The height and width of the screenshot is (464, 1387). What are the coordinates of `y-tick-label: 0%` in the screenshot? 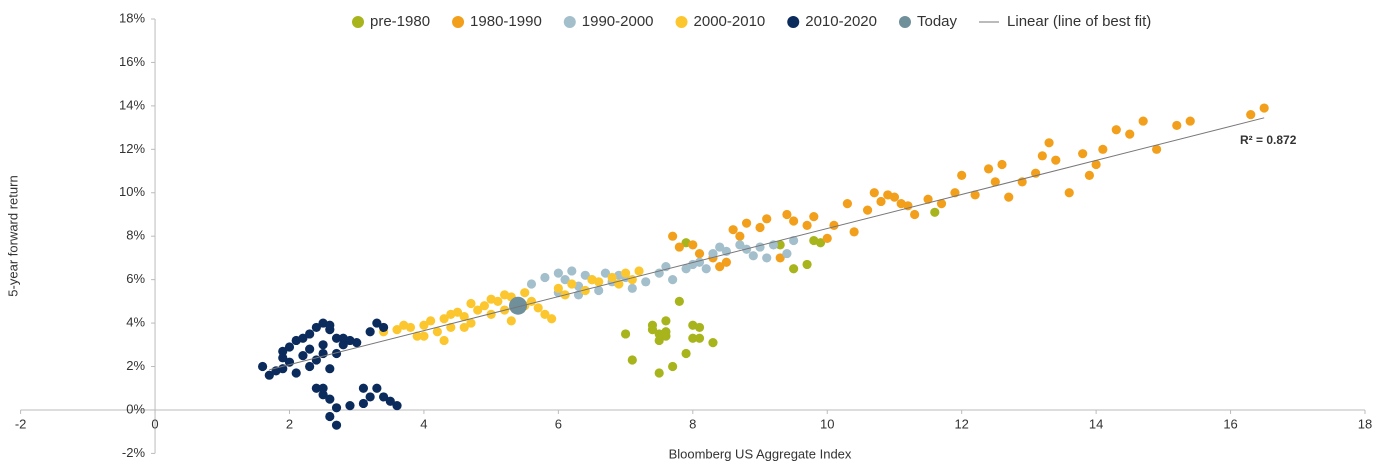 It's located at (135, 408).